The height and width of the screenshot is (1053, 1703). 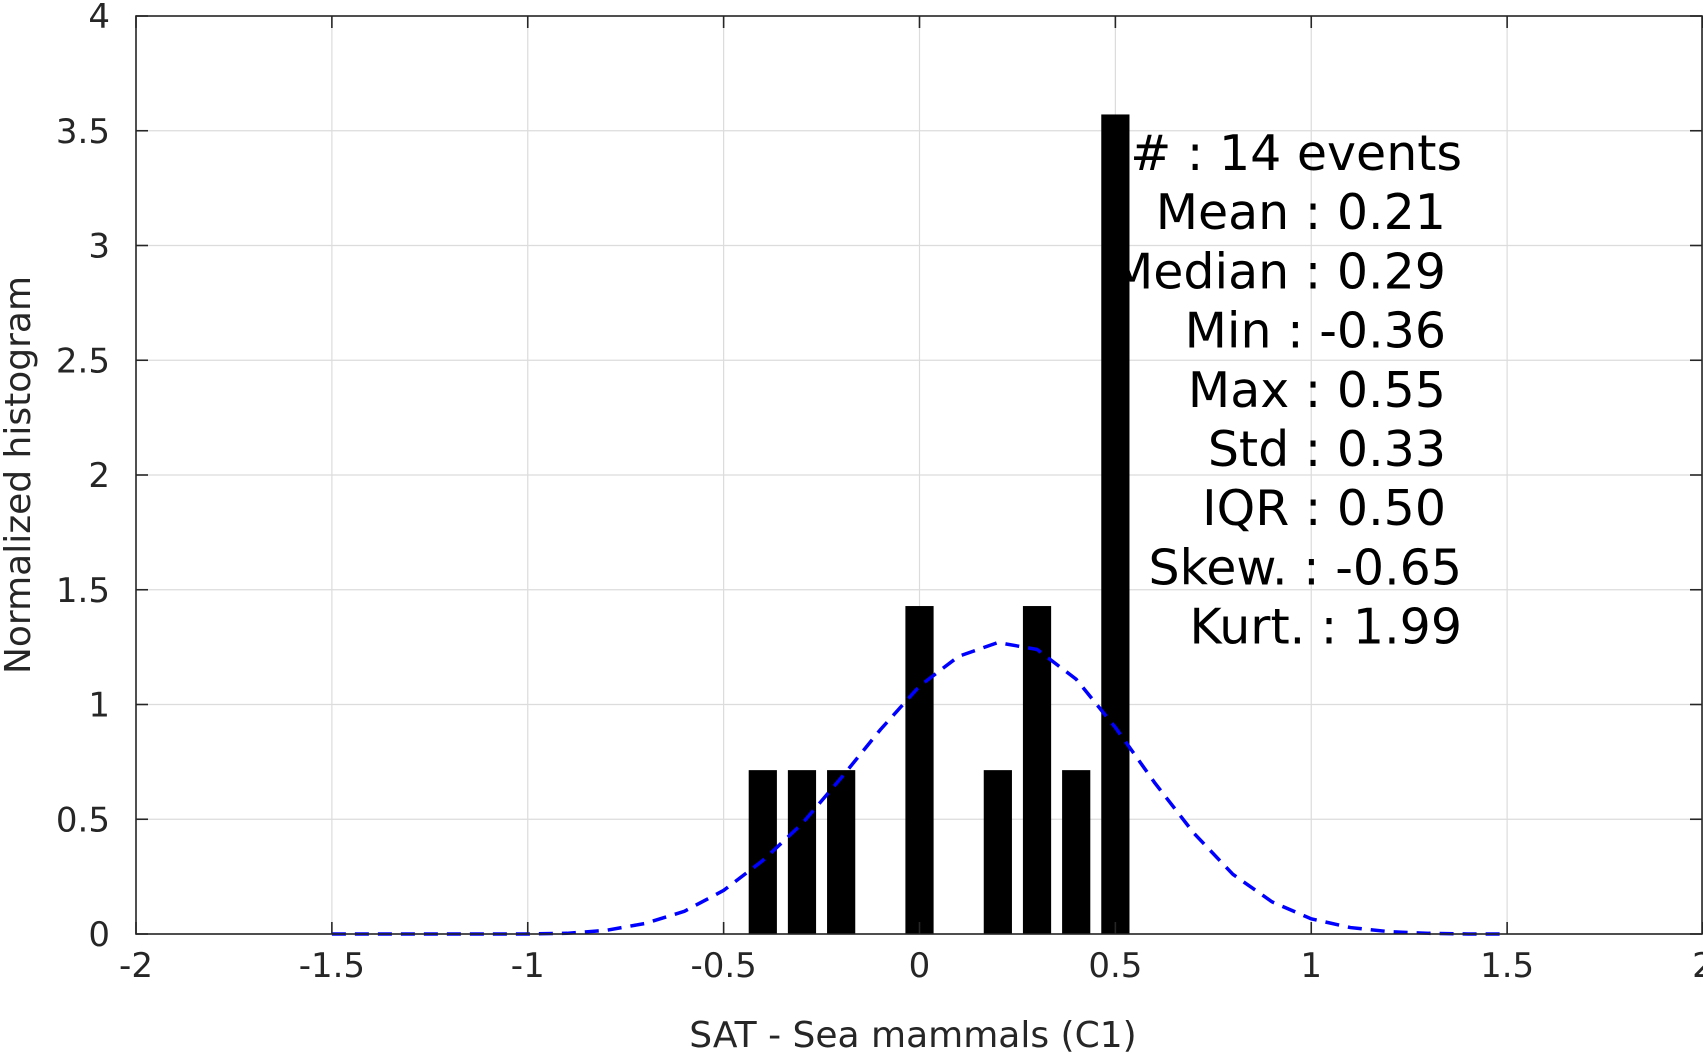 I want to click on y-tick-label: 3.5, so click(x=83, y=132).